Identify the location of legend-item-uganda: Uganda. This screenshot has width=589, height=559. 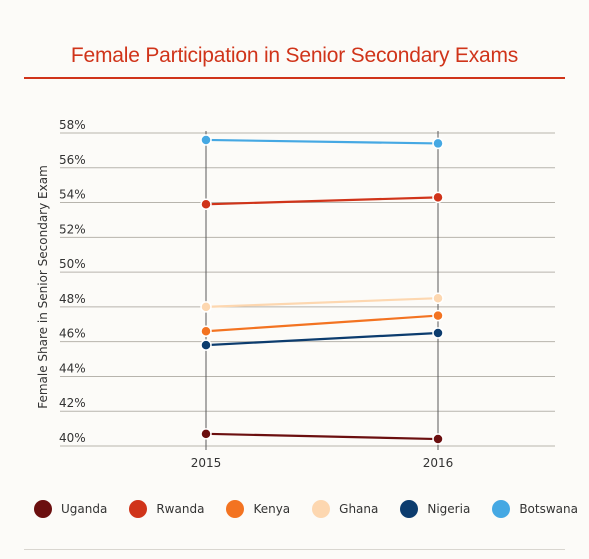
(70, 509).